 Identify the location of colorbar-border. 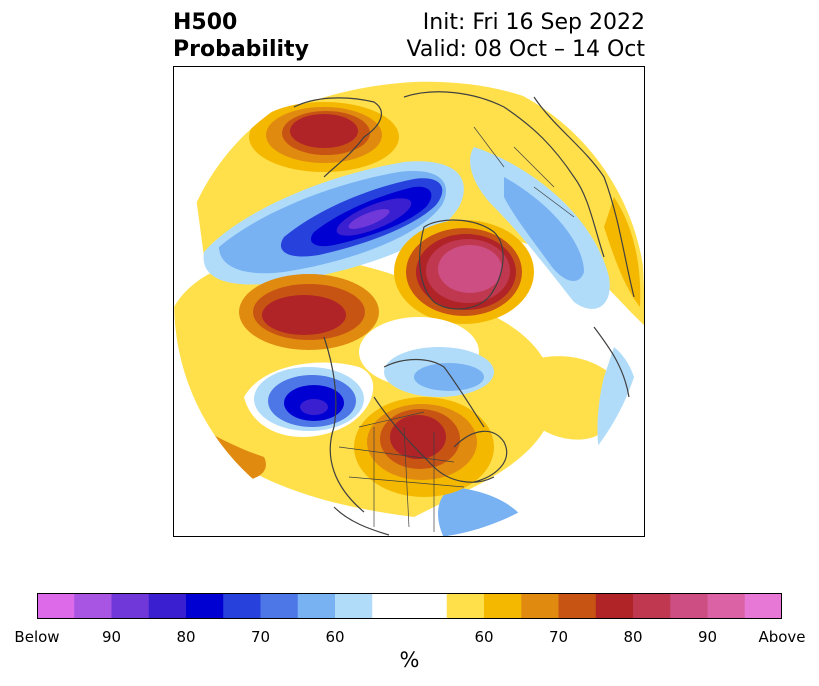
(409, 606).